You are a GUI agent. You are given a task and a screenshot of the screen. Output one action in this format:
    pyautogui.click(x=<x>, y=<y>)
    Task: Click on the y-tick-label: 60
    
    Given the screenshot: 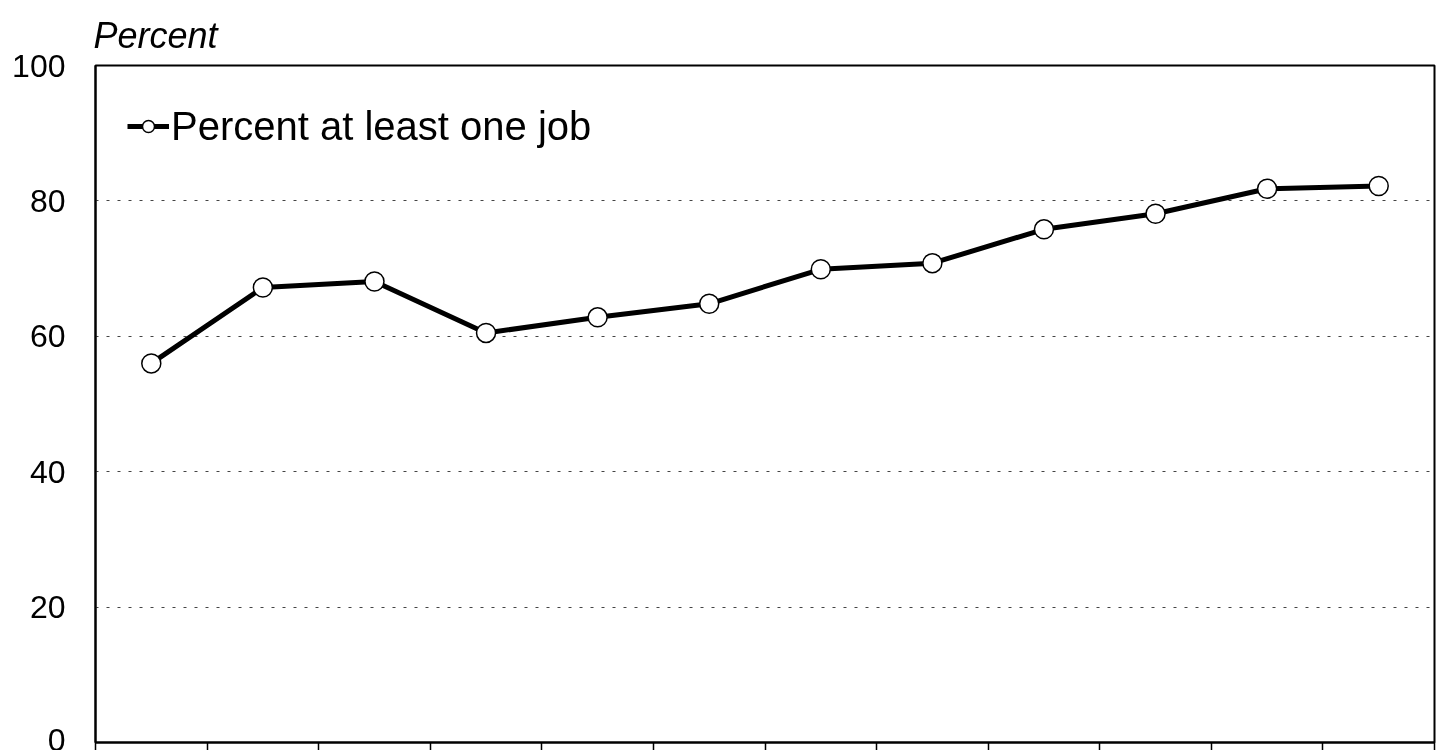 What is the action you would take?
    pyautogui.click(x=47, y=336)
    